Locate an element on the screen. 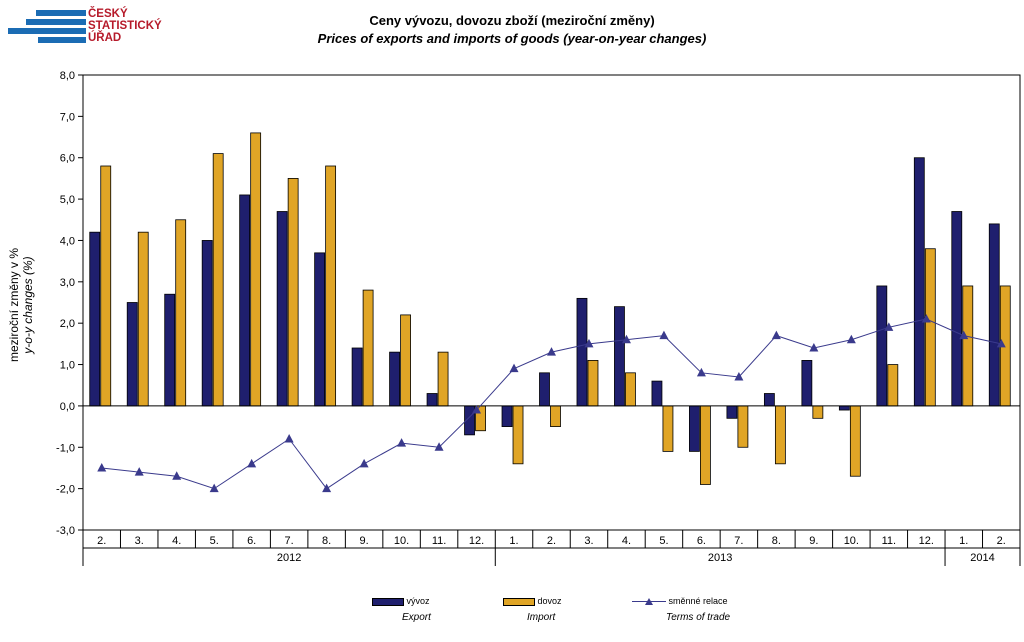  legend-export: vývoz Export is located at coordinates (401, 609).